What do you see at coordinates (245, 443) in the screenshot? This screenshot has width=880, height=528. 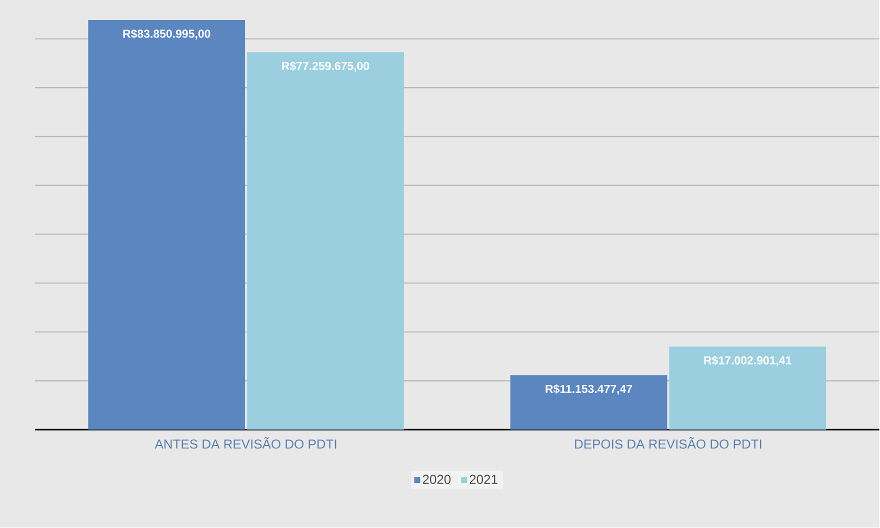 I see `x-tick-label: ANTES DA REVISÃO DO PDTI` at bounding box center [245, 443].